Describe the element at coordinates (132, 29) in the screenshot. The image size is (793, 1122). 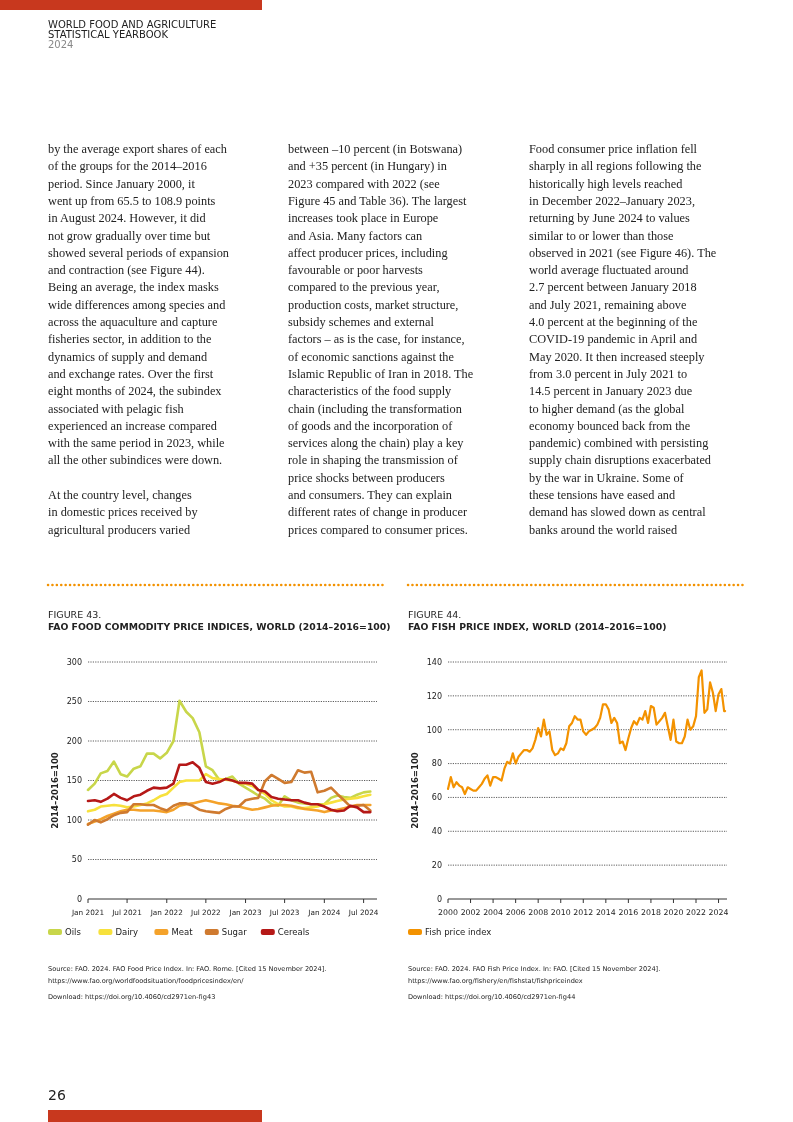
I see `text: WORLD FOOD AND AGRICULTURE STATISTICAL YEARBOOK` at that location.